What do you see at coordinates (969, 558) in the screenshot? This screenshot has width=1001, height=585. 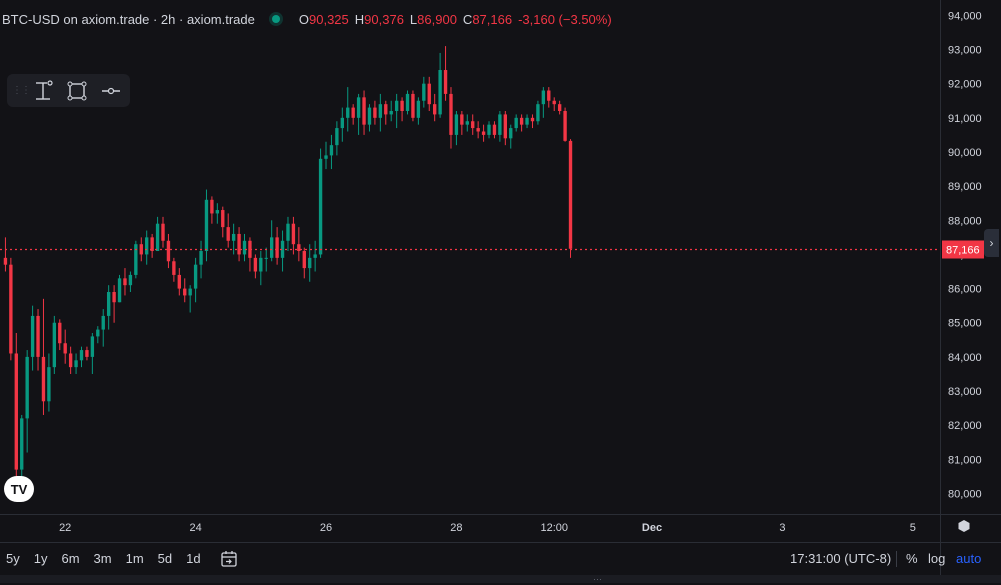 I see `auto-toggle: auto` at bounding box center [969, 558].